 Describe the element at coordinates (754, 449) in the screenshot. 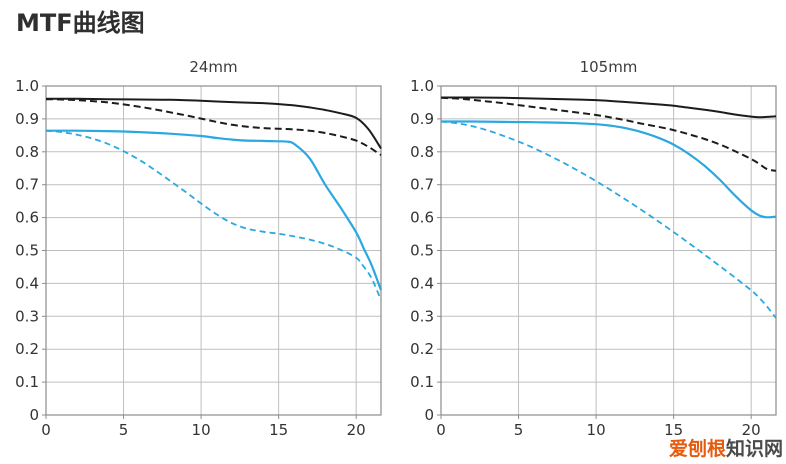

I see `watermark-rest: 知识网` at that location.